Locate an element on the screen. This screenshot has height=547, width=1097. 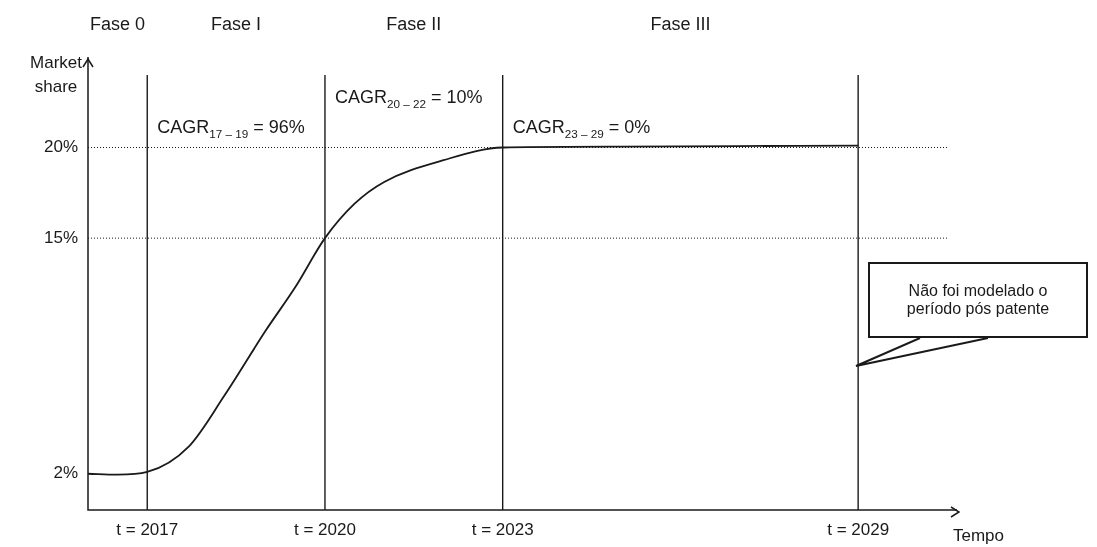
y-tick-label: 15% is located at coordinates (60, 237).